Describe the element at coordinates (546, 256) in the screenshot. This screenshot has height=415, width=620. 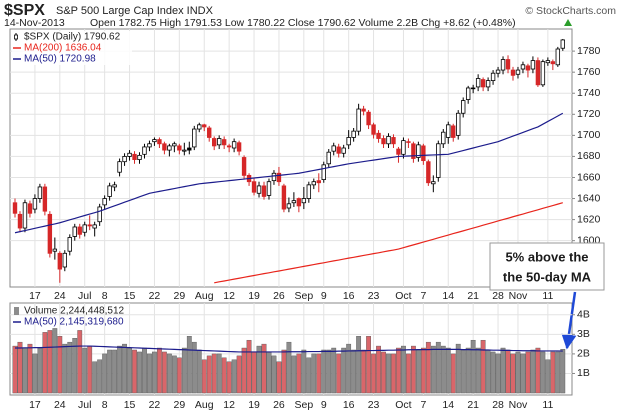
I see `annotation-text: 5% above the` at that location.